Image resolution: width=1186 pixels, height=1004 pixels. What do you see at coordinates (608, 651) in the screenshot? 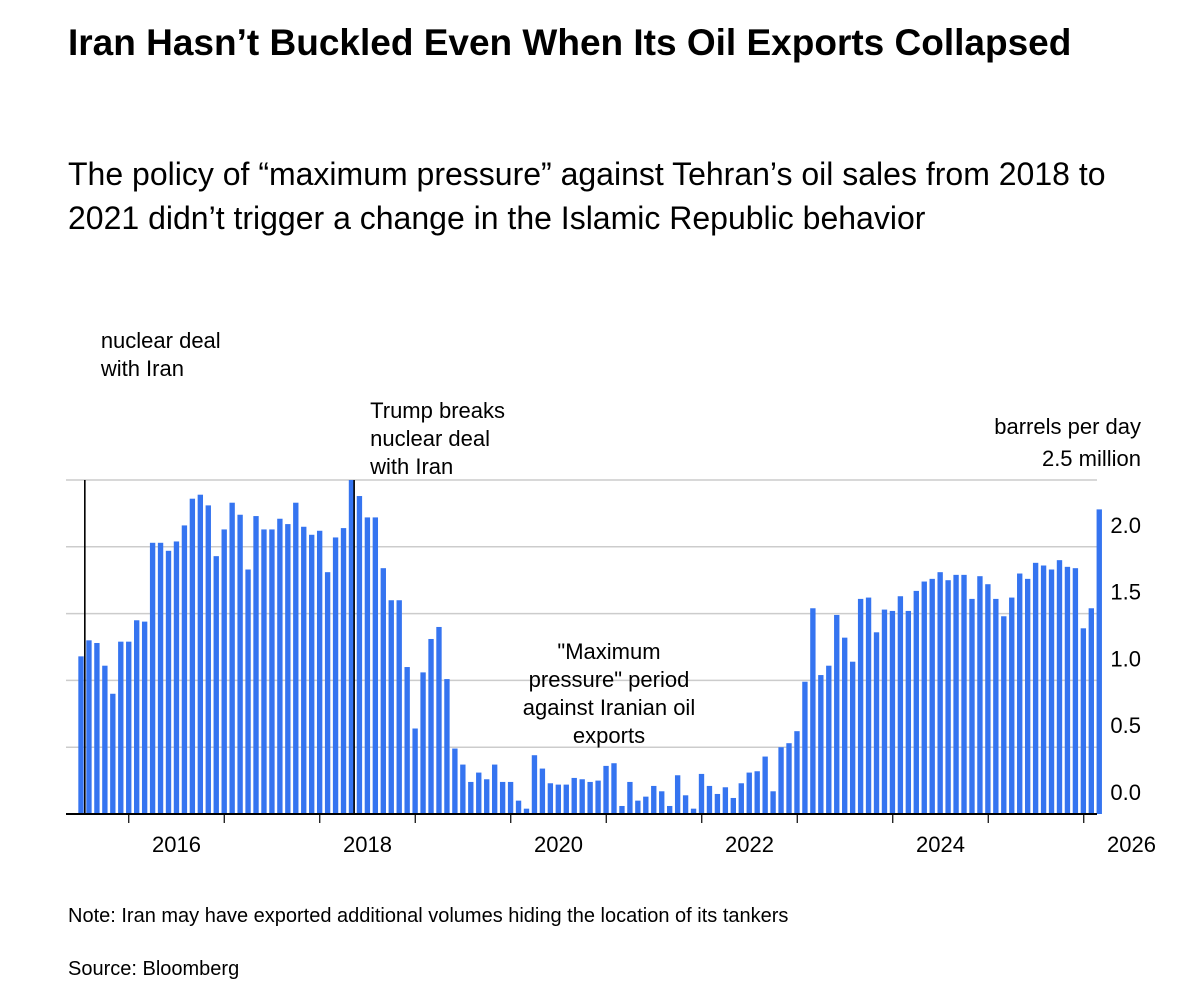
I see `pressure-period-label: "Maximum` at bounding box center [608, 651].